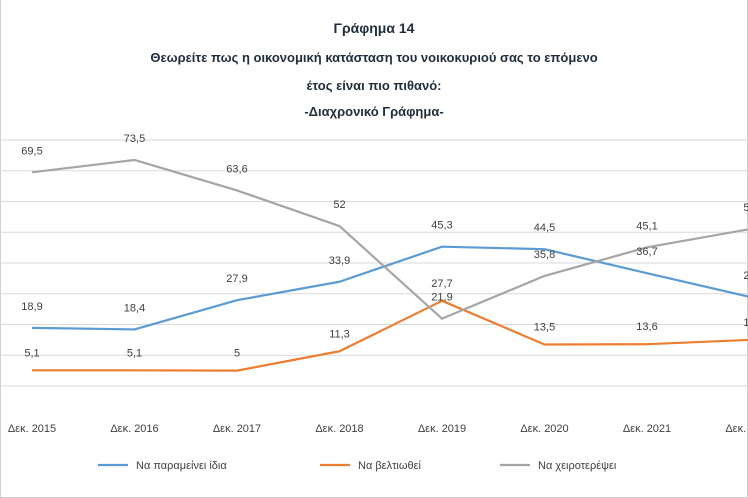 The width and height of the screenshot is (748, 498). What do you see at coordinates (339, 205) in the screenshot?
I see `data-label: 52` at bounding box center [339, 205].